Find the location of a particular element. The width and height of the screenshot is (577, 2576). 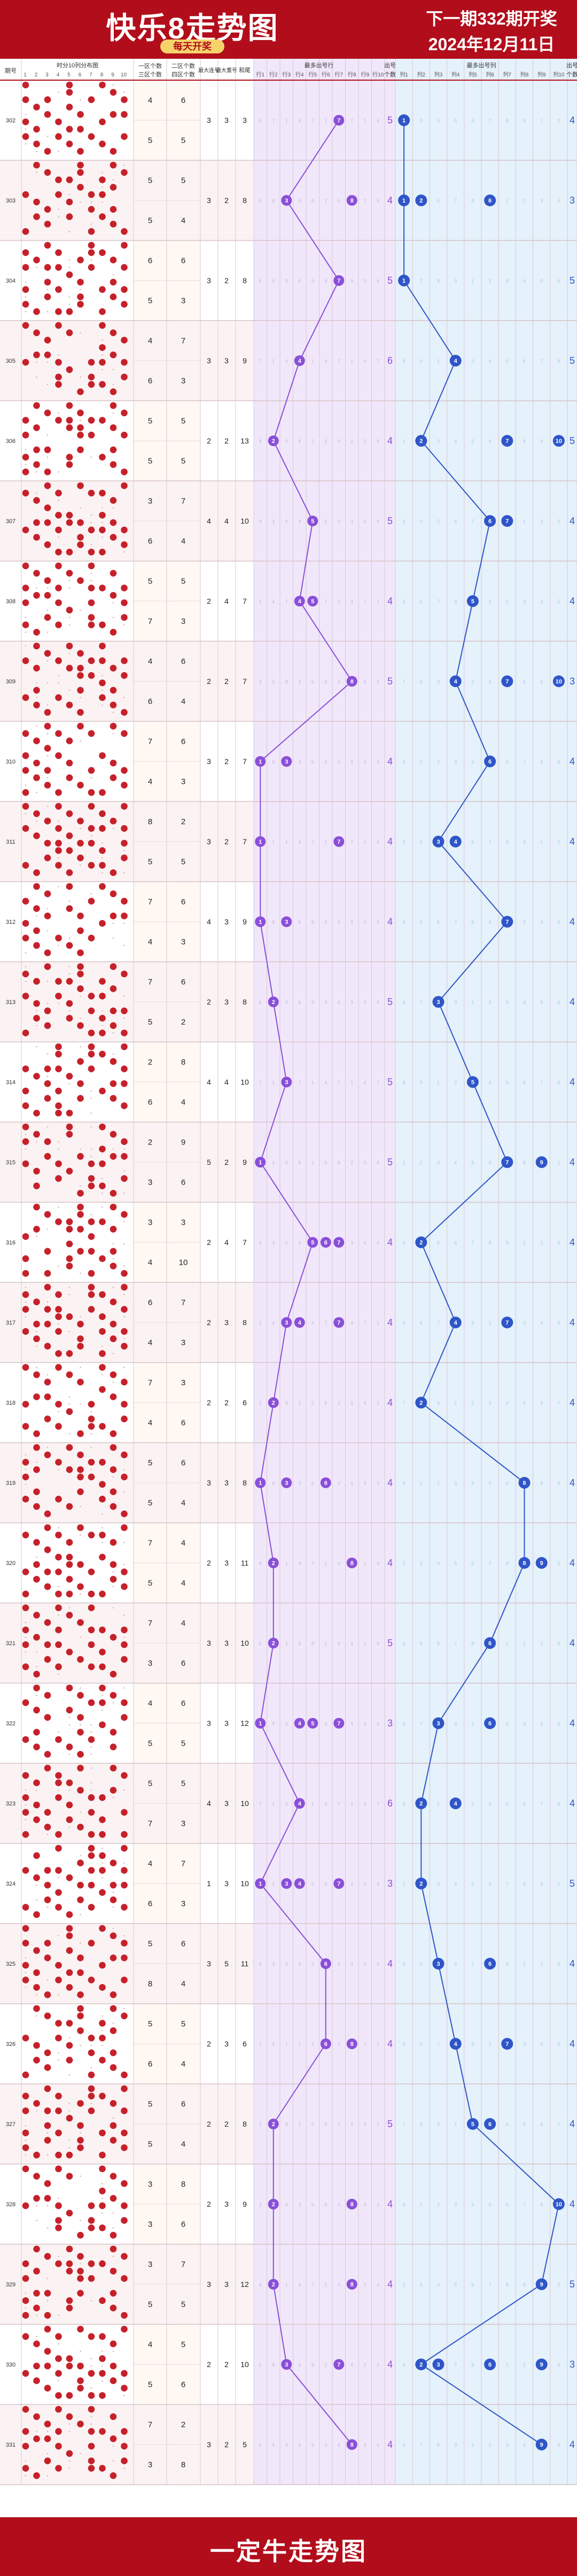

zone4-count: 5 is located at coordinates (183, 461).